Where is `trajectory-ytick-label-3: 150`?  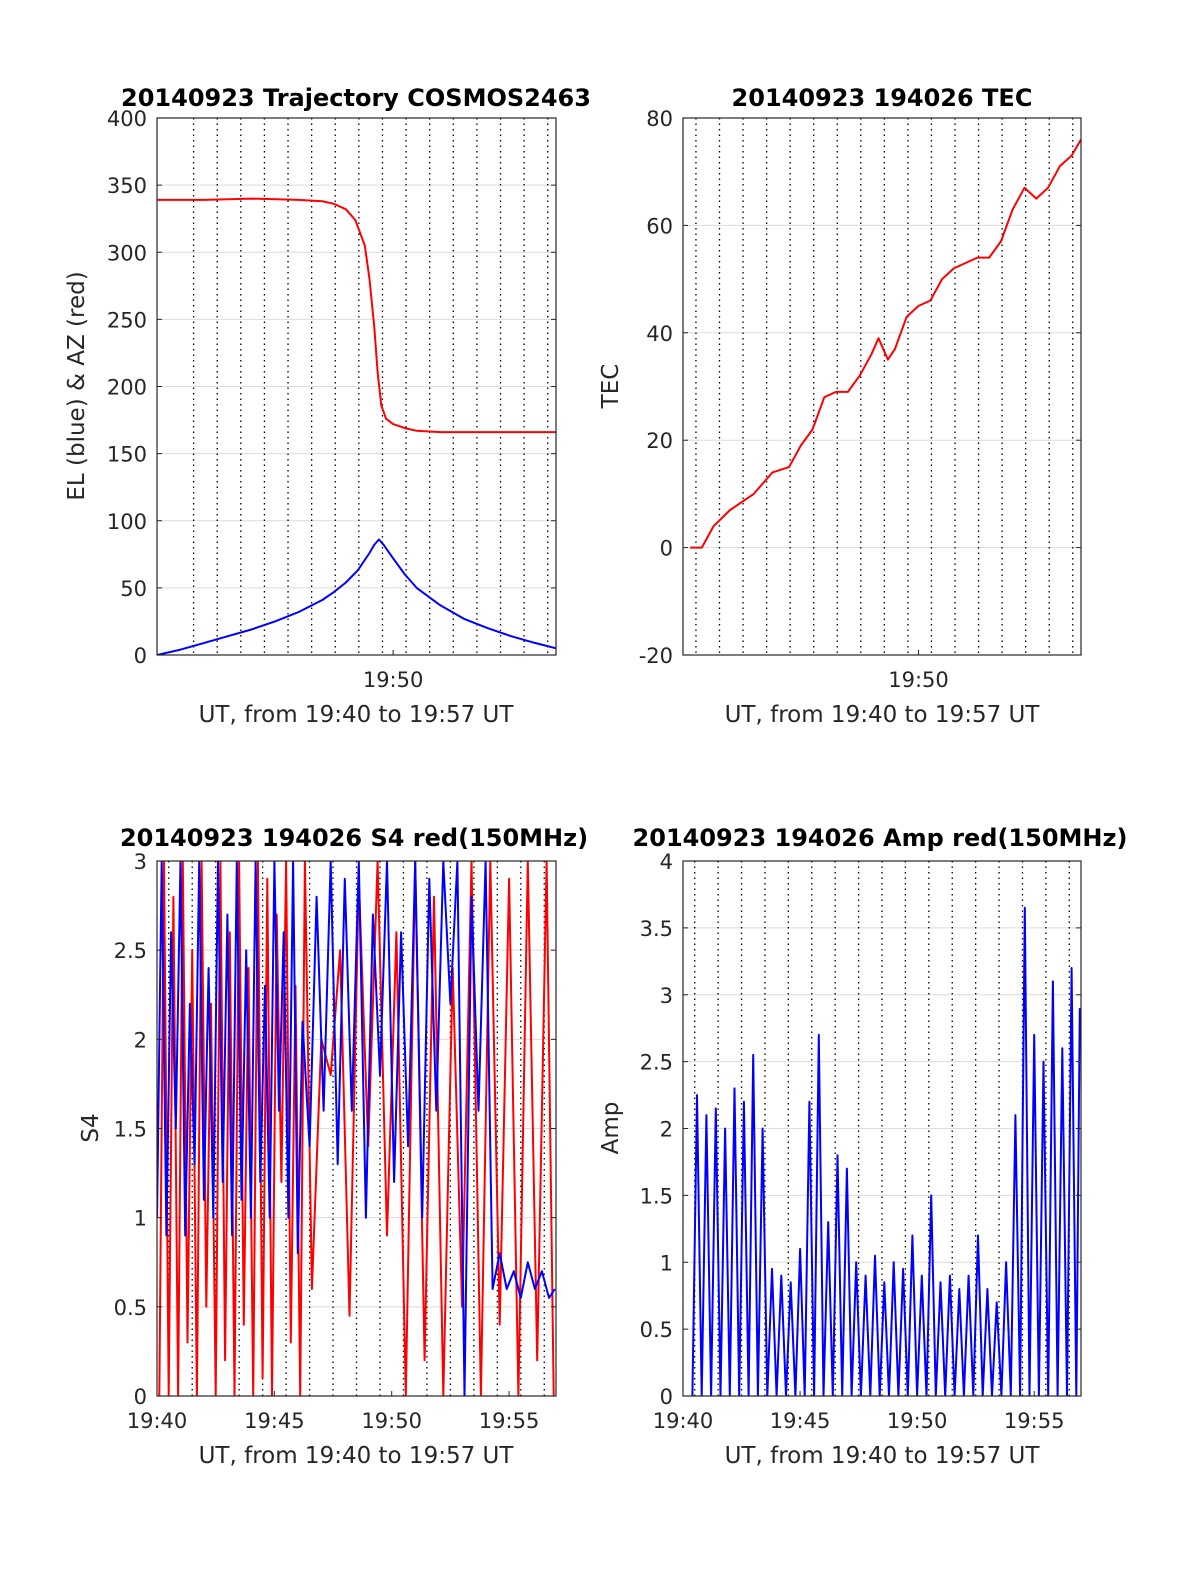
trajectory-ytick-label-3: 150 is located at coordinates (127, 455).